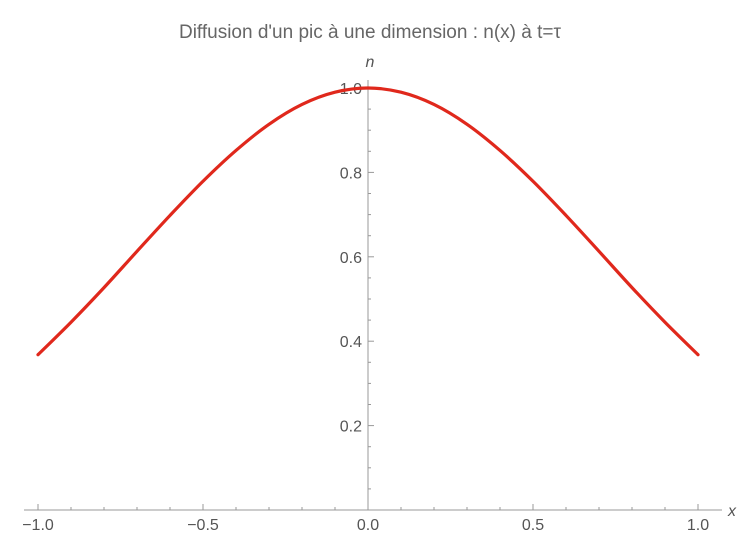  Describe the element at coordinates (351, 427) in the screenshot. I see `y-tick-label: 0.2` at that location.